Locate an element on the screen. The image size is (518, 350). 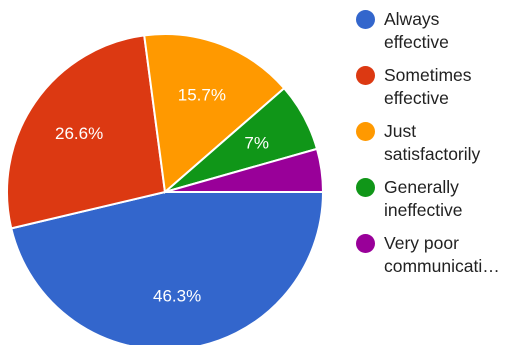
slice-label-4: 7% is located at coordinates (256, 142).